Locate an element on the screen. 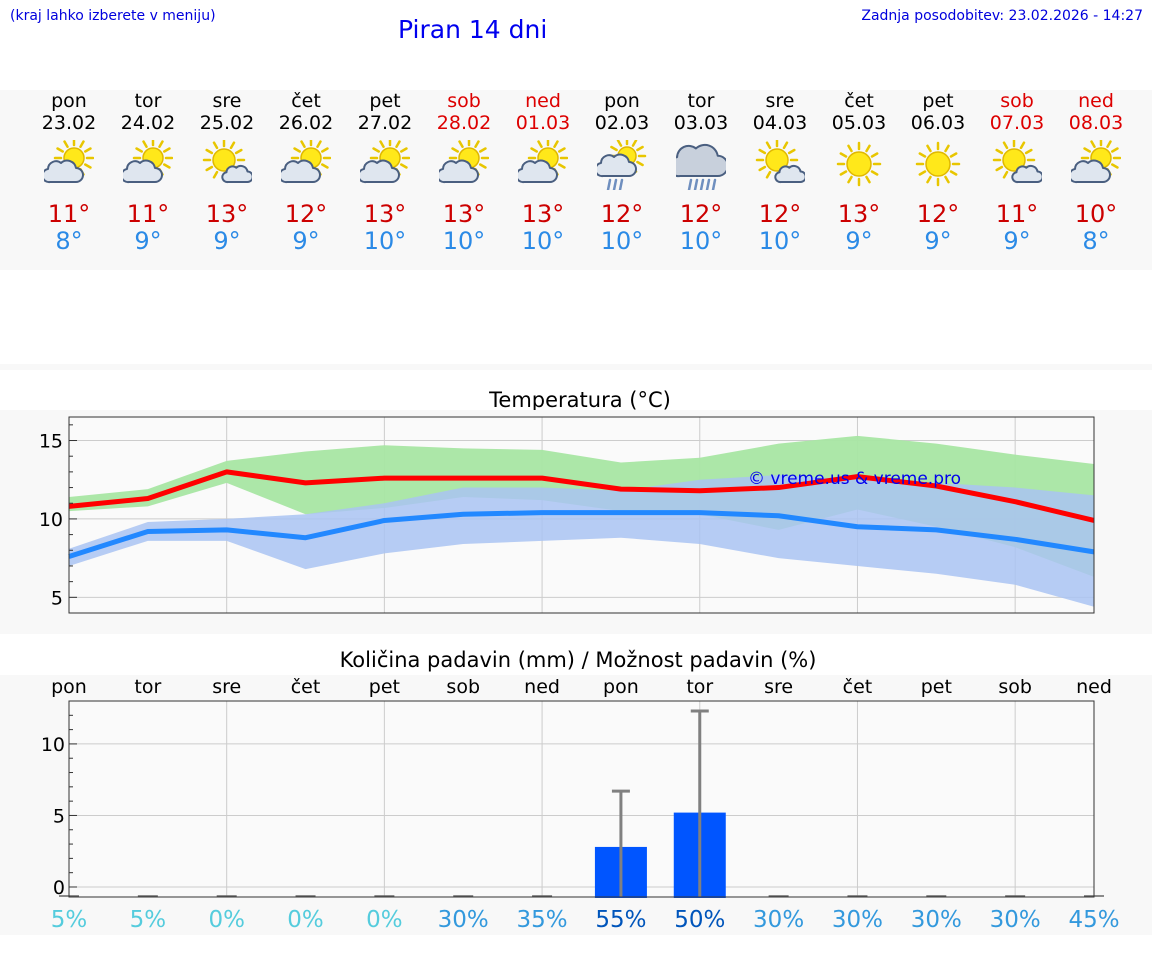 The width and height of the screenshot is (1152, 975). location-hint: (kraj lahko izberete v meniju) is located at coordinates (113, 16).